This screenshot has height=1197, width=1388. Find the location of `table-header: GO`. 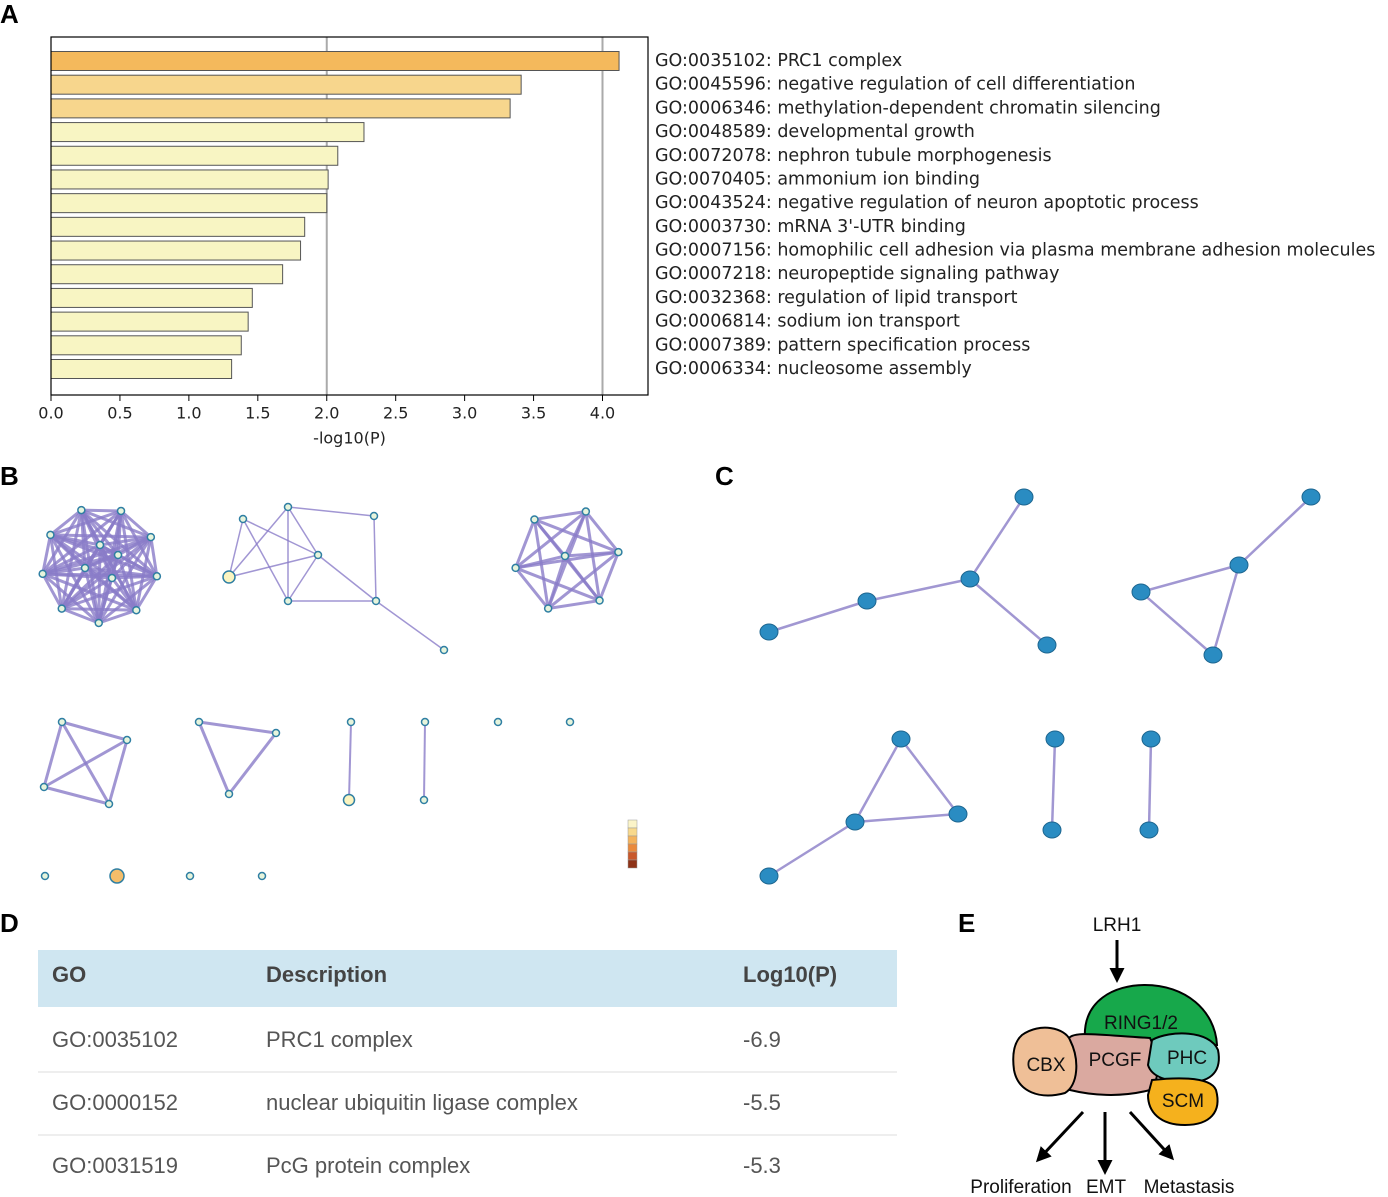

table-header: GO is located at coordinates (69, 974).